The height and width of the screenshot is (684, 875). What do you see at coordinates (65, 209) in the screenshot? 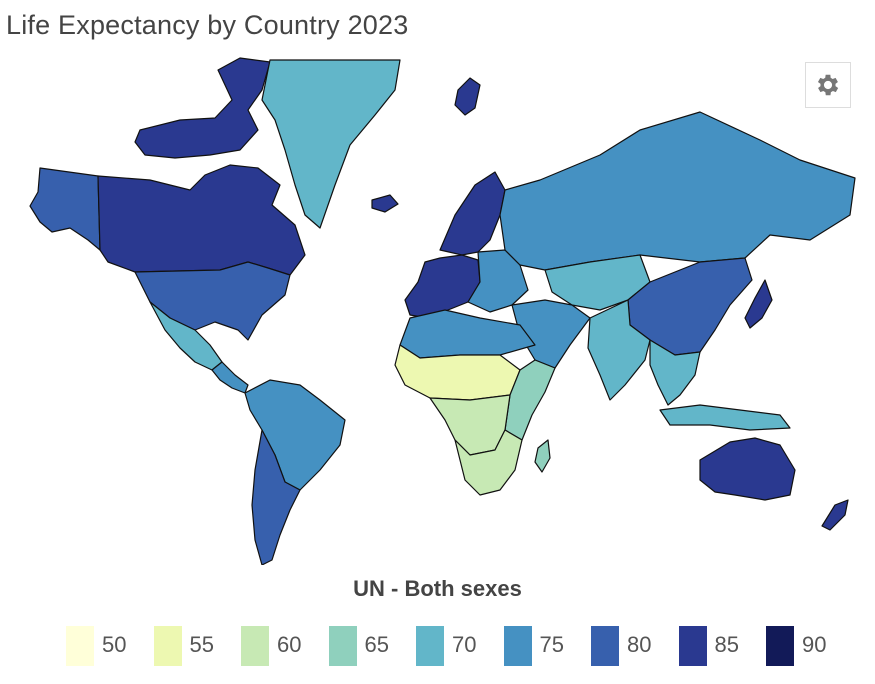
I see `region-alaska` at bounding box center [65, 209].